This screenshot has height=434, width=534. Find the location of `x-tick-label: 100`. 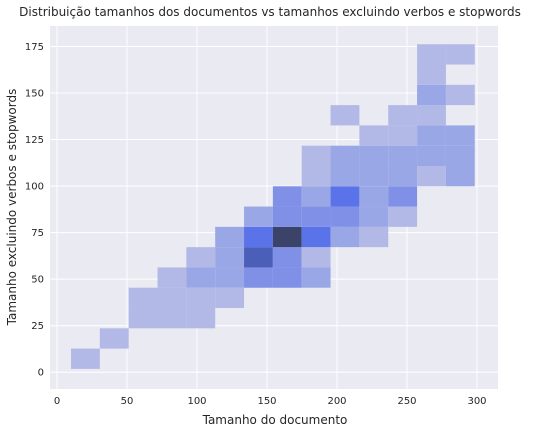

x-tick-label: 100 is located at coordinates (196, 401).